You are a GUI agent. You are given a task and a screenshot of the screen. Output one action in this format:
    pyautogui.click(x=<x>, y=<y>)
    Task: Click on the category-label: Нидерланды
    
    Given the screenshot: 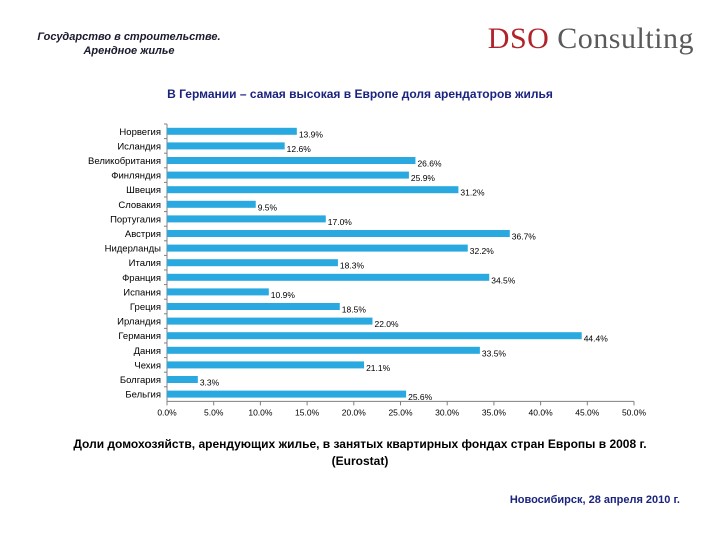 What is the action you would take?
    pyautogui.click(x=133, y=249)
    